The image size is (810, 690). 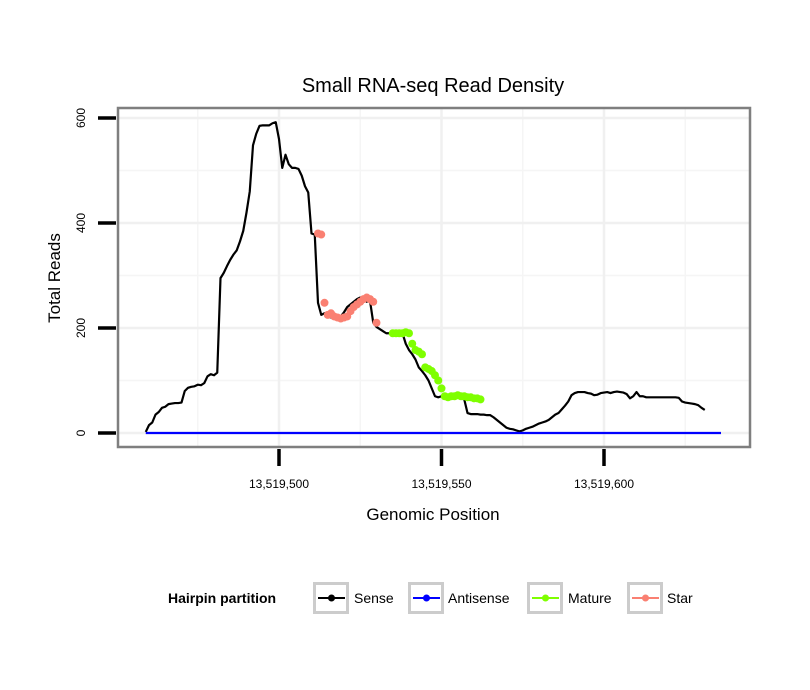 What do you see at coordinates (590, 598) in the screenshot?
I see `legend-label: Mature` at bounding box center [590, 598].